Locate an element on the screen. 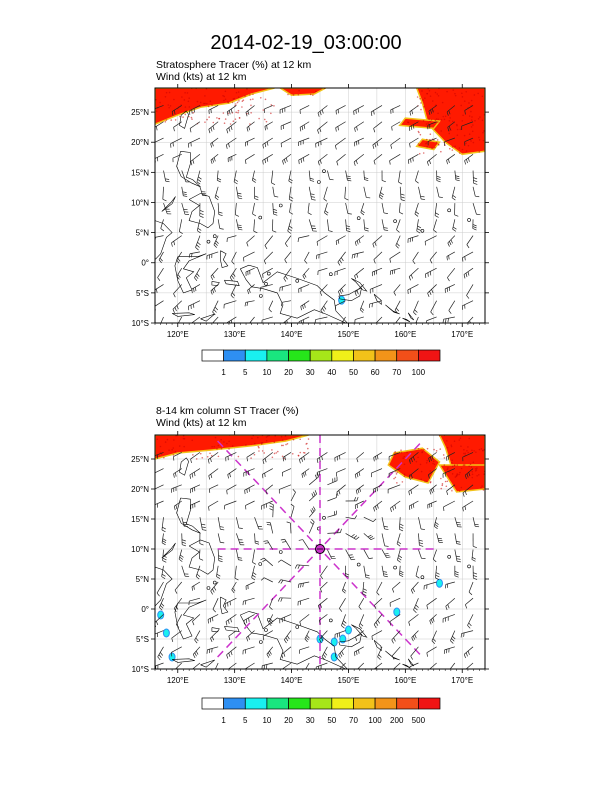 The height and width of the screenshot is (792, 612). y-tick-label: 10°N is located at coordinates (140, 549).